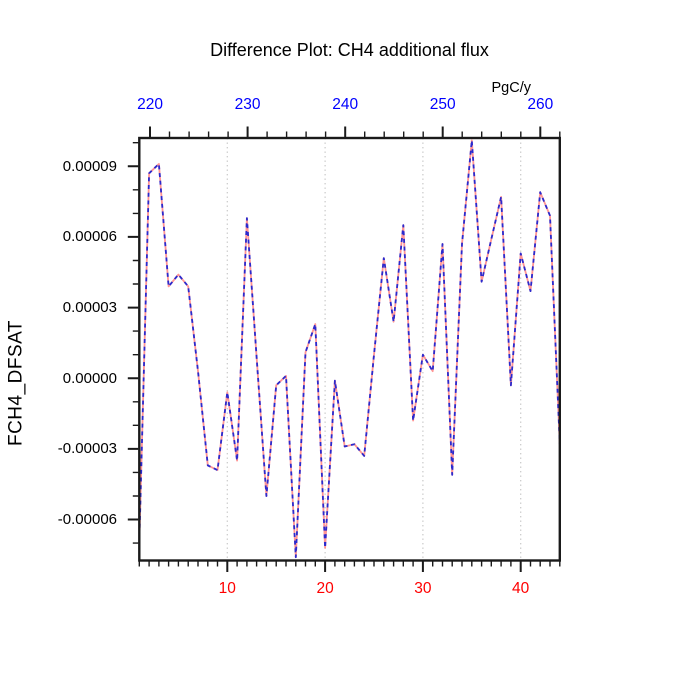 The image size is (700, 700). Describe the element at coordinates (540, 104) in the screenshot. I see `x-tick-label-top: 260` at that location.